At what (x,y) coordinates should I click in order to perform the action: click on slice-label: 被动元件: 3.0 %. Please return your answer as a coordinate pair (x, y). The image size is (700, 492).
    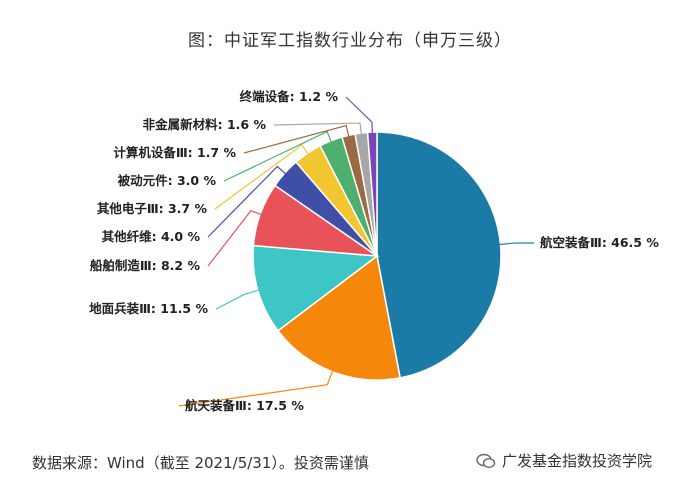
    Looking at the image, I should click on (167, 180).